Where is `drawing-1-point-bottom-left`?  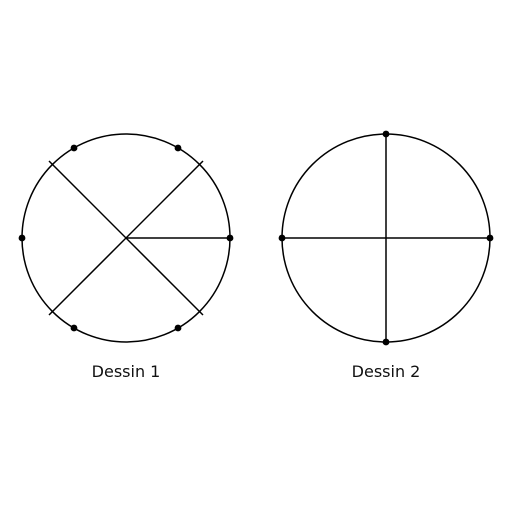 drawing-1-point-bottom-left is located at coordinates (74, 328).